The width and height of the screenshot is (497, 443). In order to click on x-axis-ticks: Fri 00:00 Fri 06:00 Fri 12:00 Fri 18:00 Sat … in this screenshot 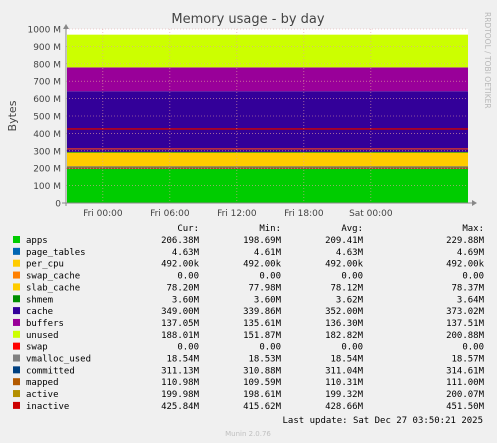, I will do `click(238, 214)`.